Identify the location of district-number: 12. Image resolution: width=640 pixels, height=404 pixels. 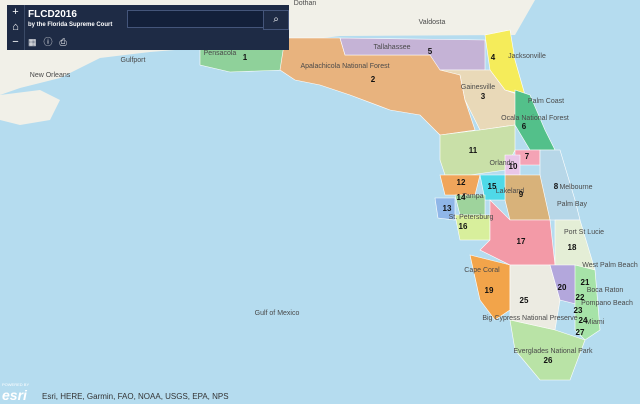
(461, 182).